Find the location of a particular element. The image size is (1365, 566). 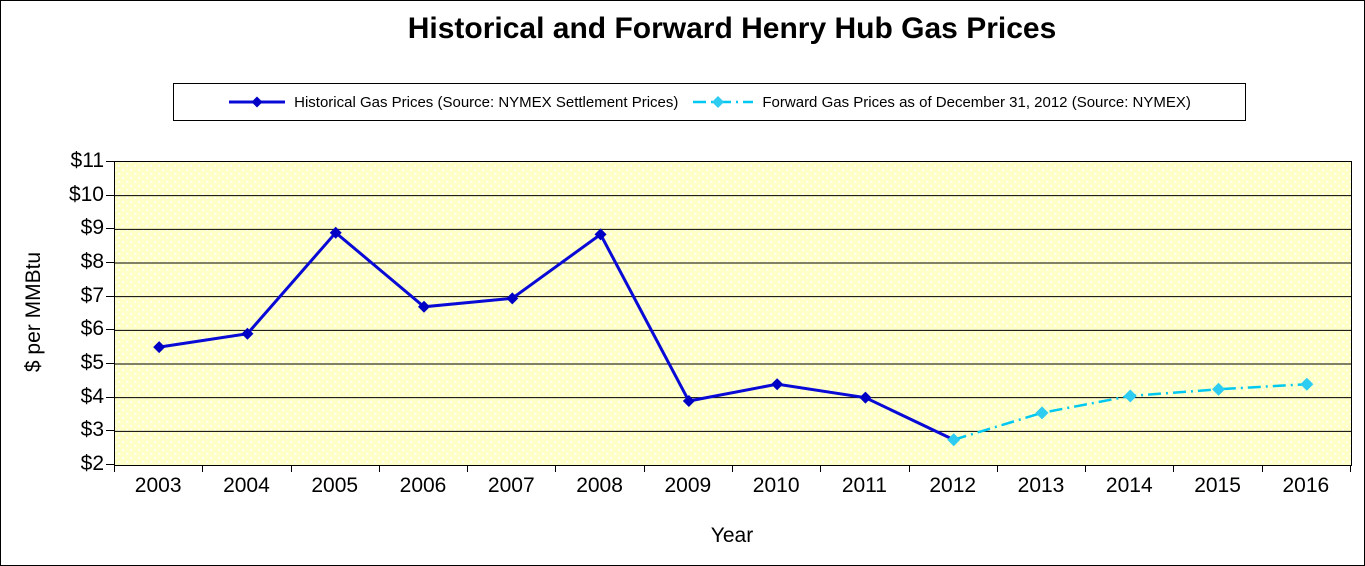

y-tick-label: $4 is located at coordinates (92, 396).